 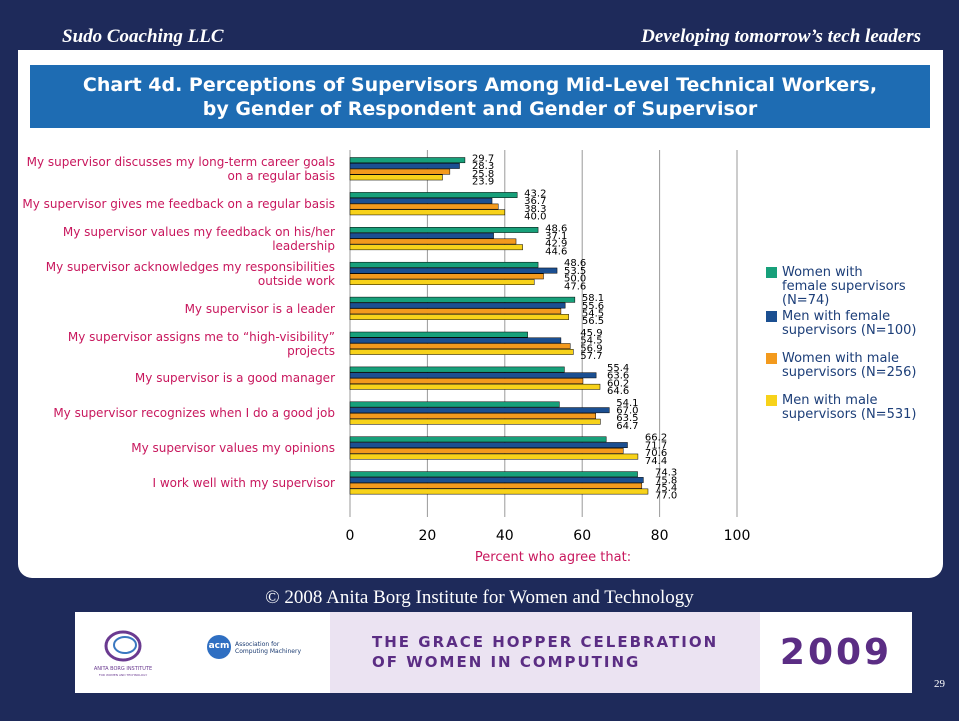 What do you see at coordinates (259, 308) in the screenshot?
I see `category-label: My supervisor is a leader` at bounding box center [259, 308].